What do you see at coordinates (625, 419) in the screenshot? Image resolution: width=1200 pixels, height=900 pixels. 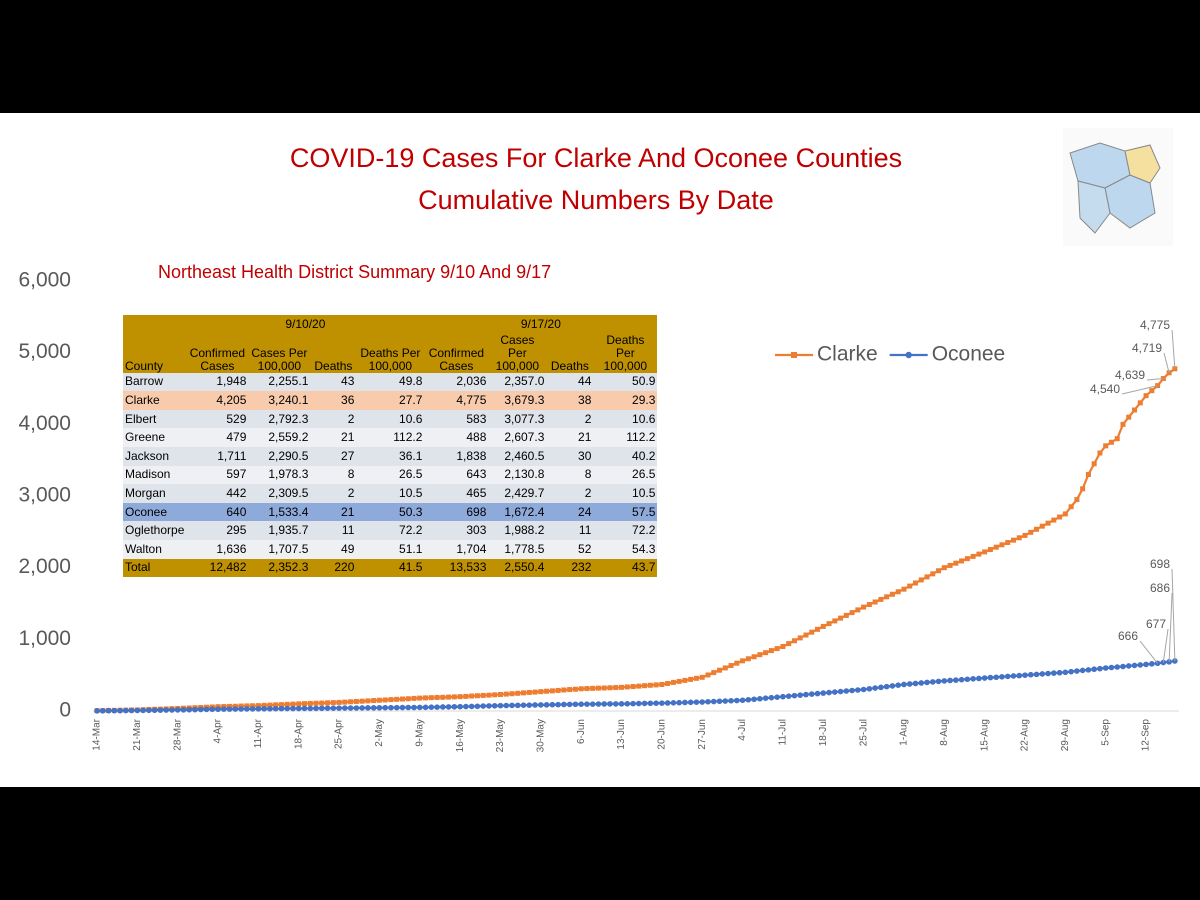 I see `table-cell: 10.6` at bounding box center [625, 419].